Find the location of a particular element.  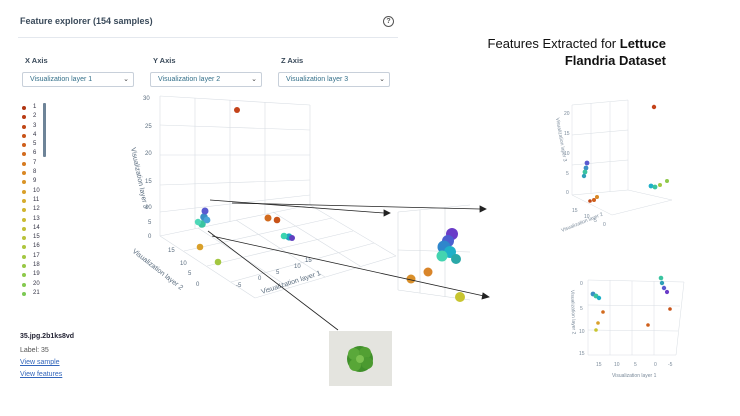

legend-label: 6 is located at coordinates (35, 153).